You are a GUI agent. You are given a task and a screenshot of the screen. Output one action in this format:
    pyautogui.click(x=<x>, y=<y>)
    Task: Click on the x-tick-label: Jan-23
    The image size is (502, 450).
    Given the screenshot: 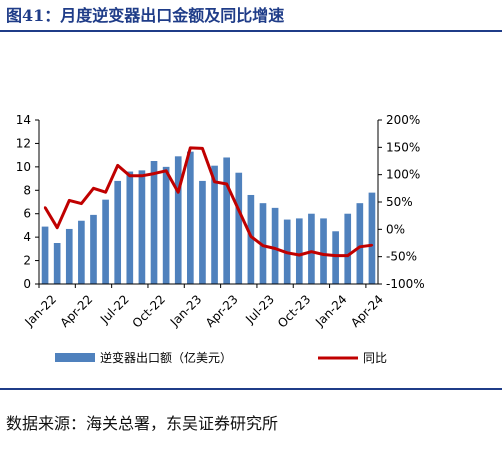 What is the action you would take?
    pyautogui.click(x=186, y=311)
    